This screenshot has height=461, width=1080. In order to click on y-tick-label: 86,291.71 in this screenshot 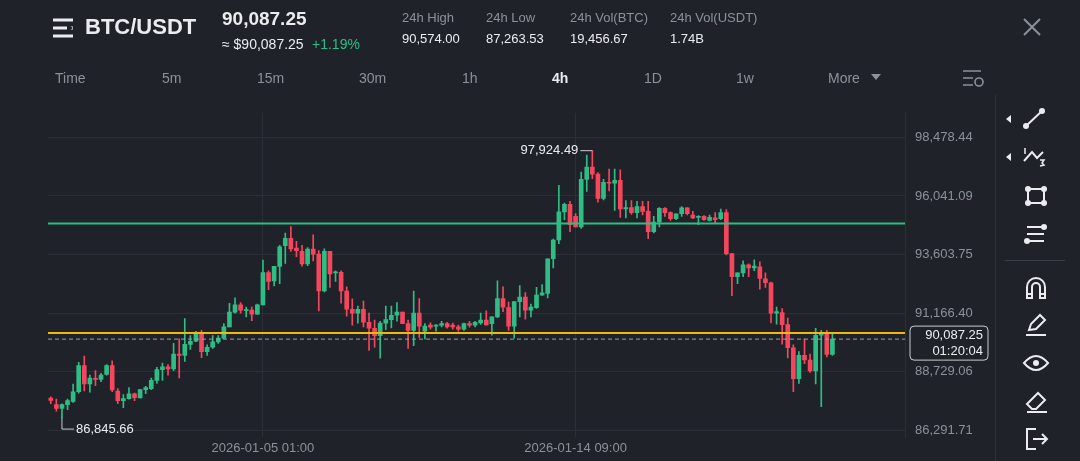, I will do `click(944, 429)`.